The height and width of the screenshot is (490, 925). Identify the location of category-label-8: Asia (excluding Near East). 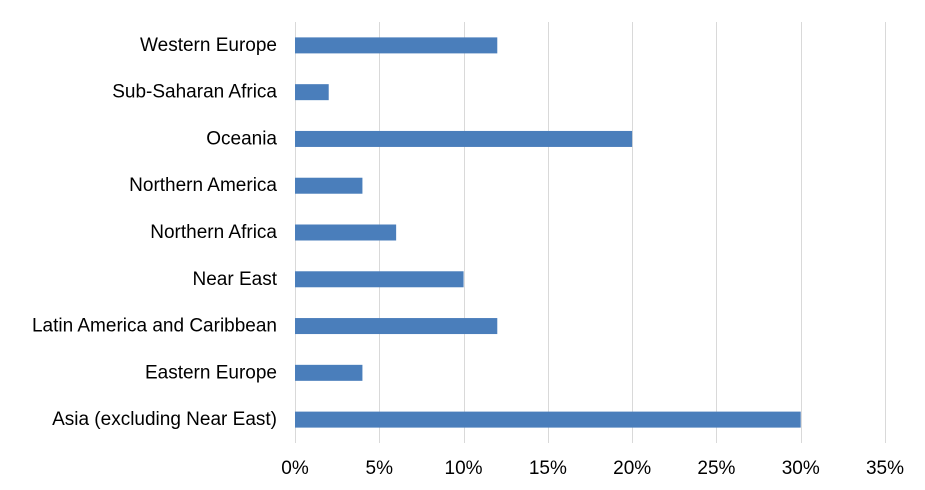
(164, 419).